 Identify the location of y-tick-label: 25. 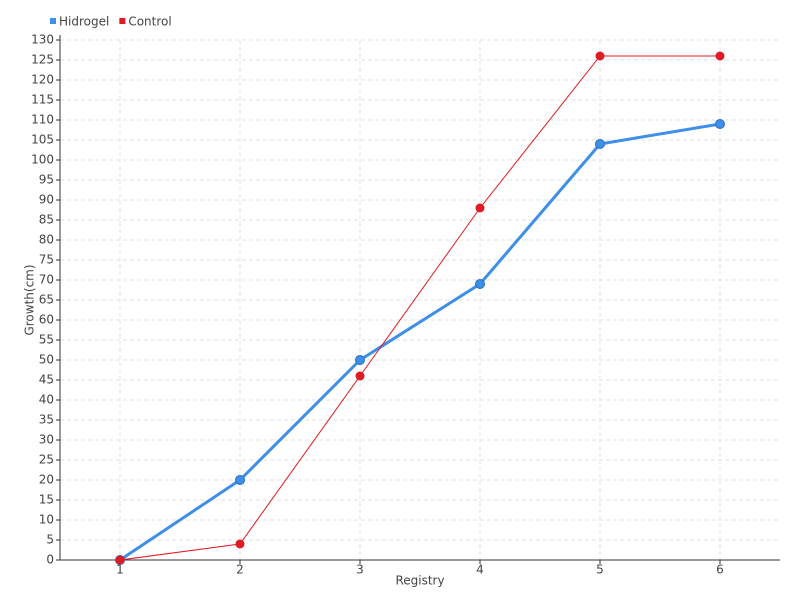
(46, 460).